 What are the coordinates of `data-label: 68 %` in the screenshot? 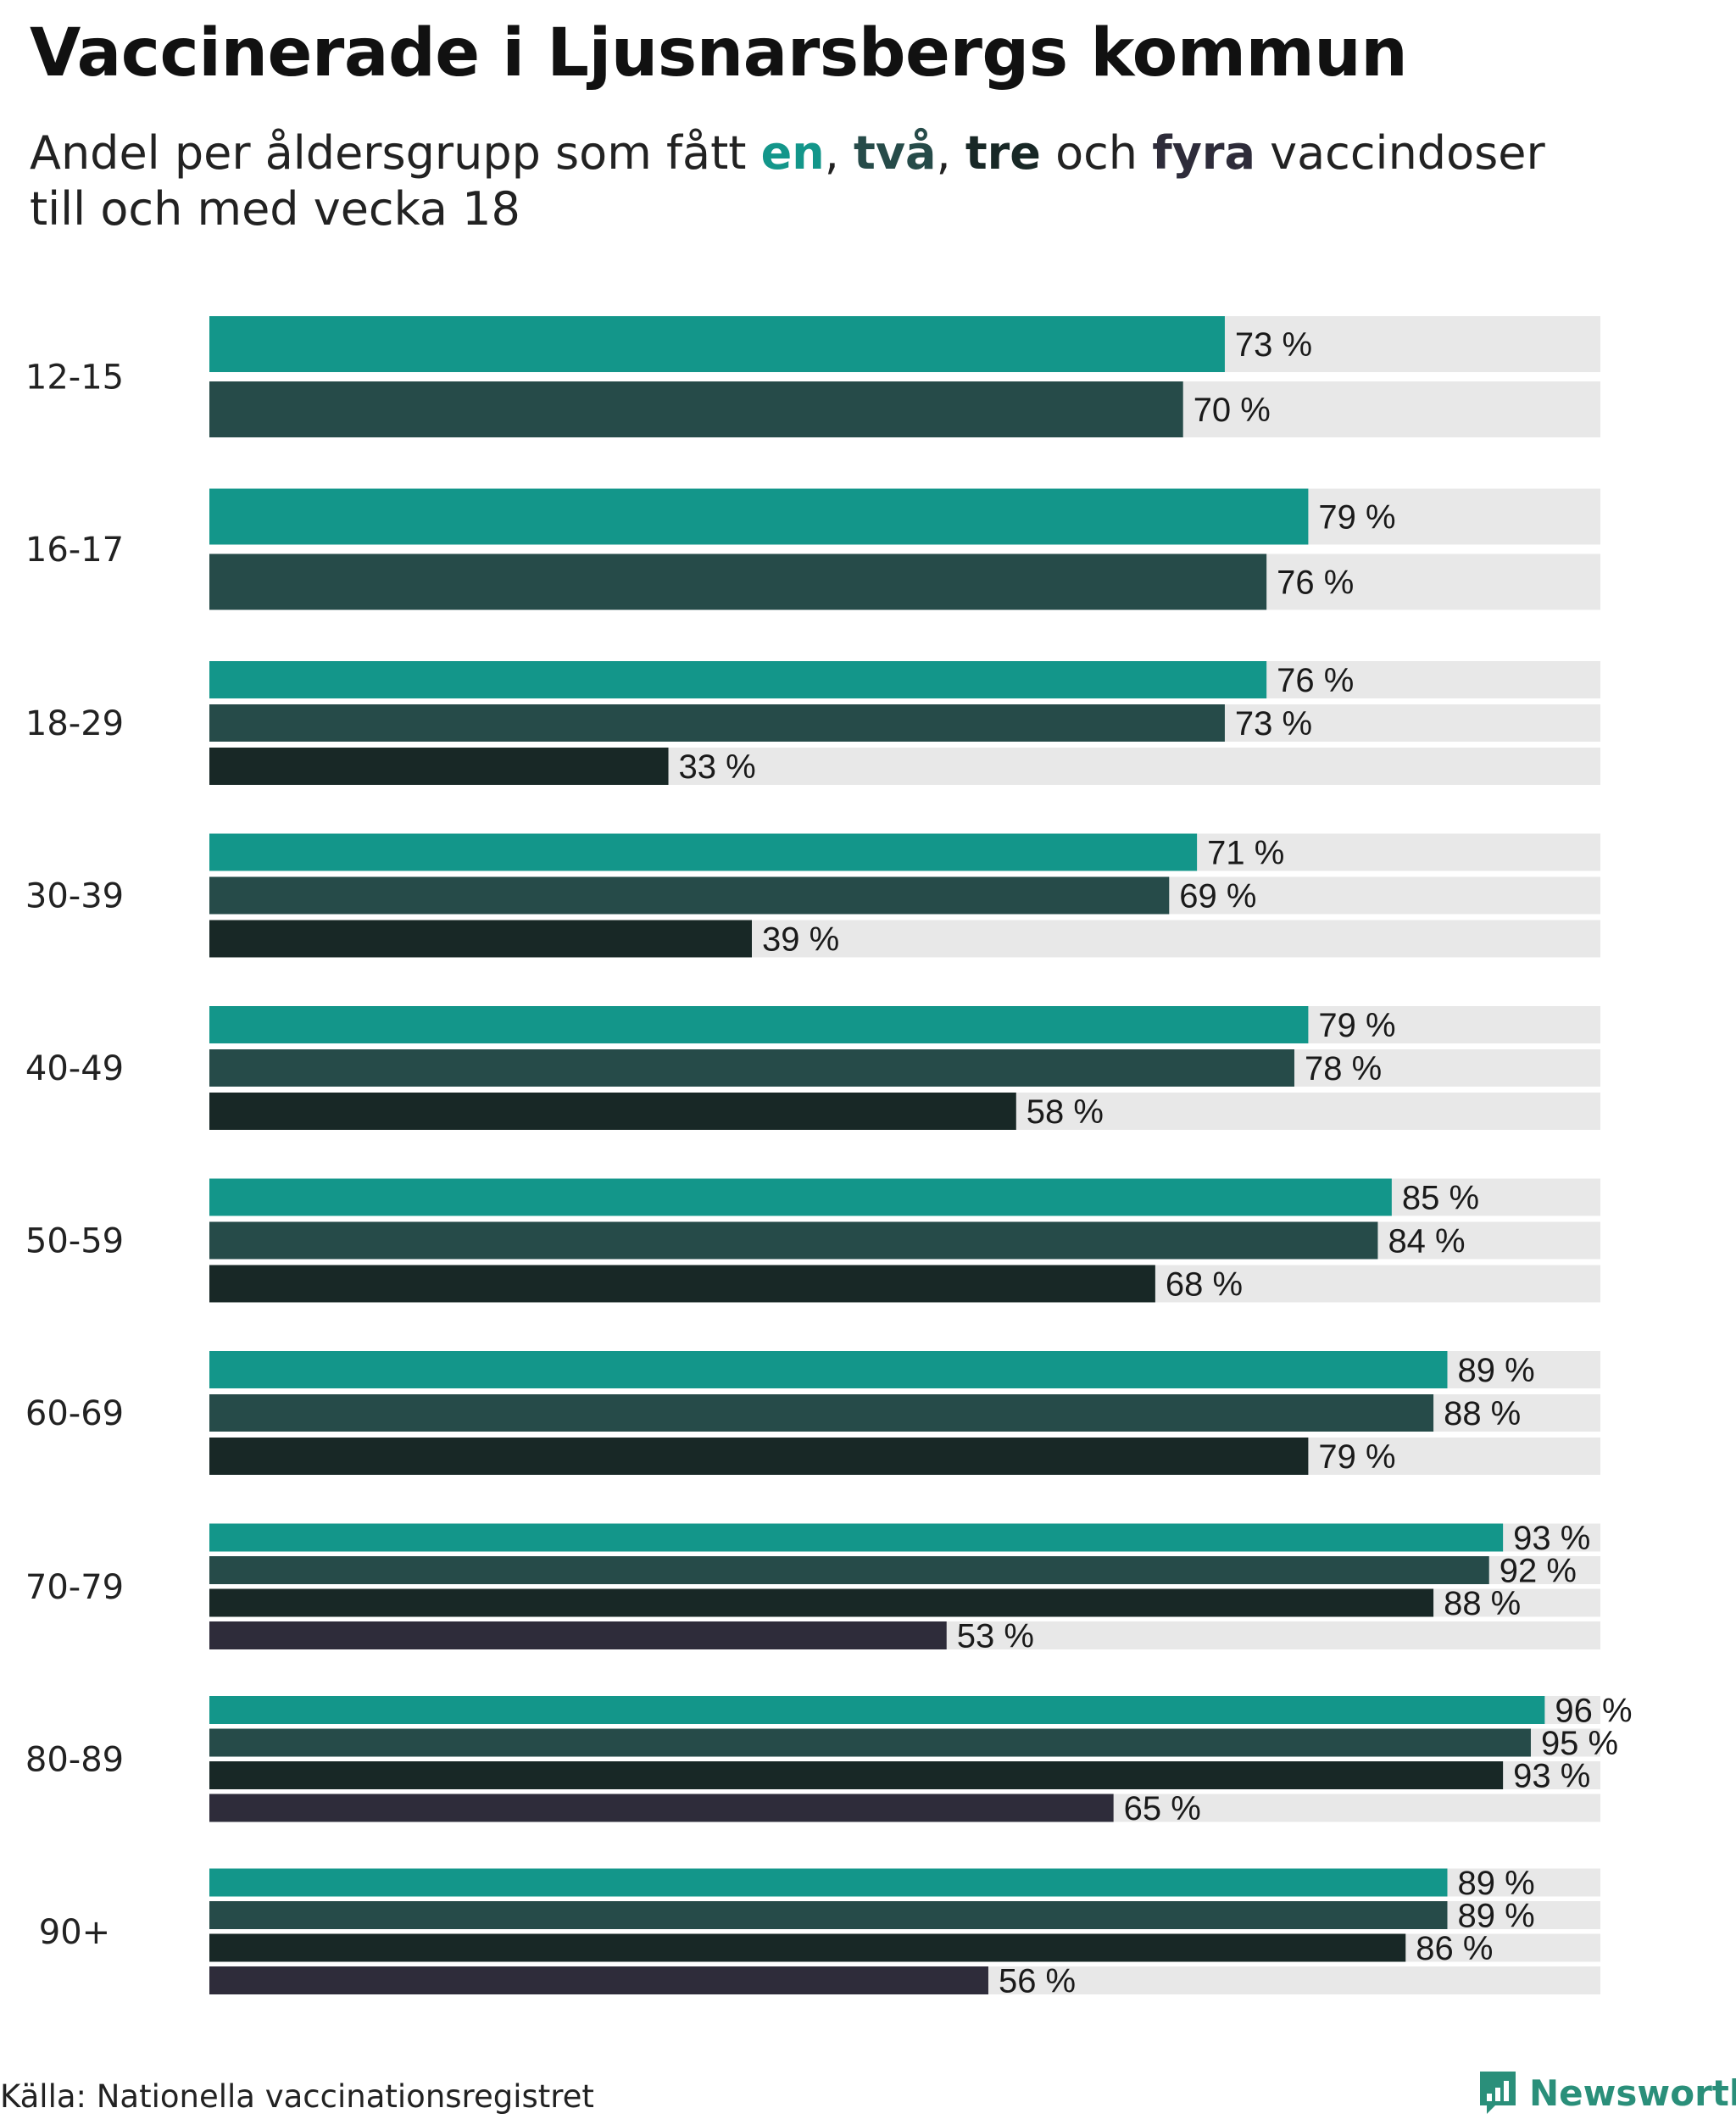 It's located at (1204, 1285).